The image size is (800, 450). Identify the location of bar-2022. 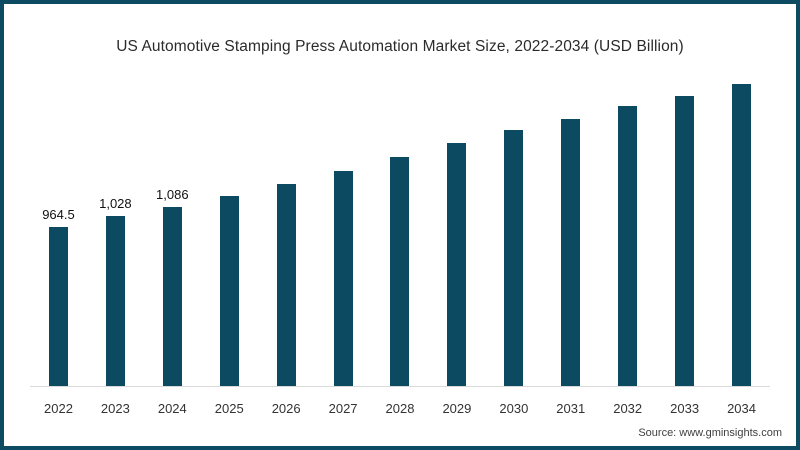
(58, 306).